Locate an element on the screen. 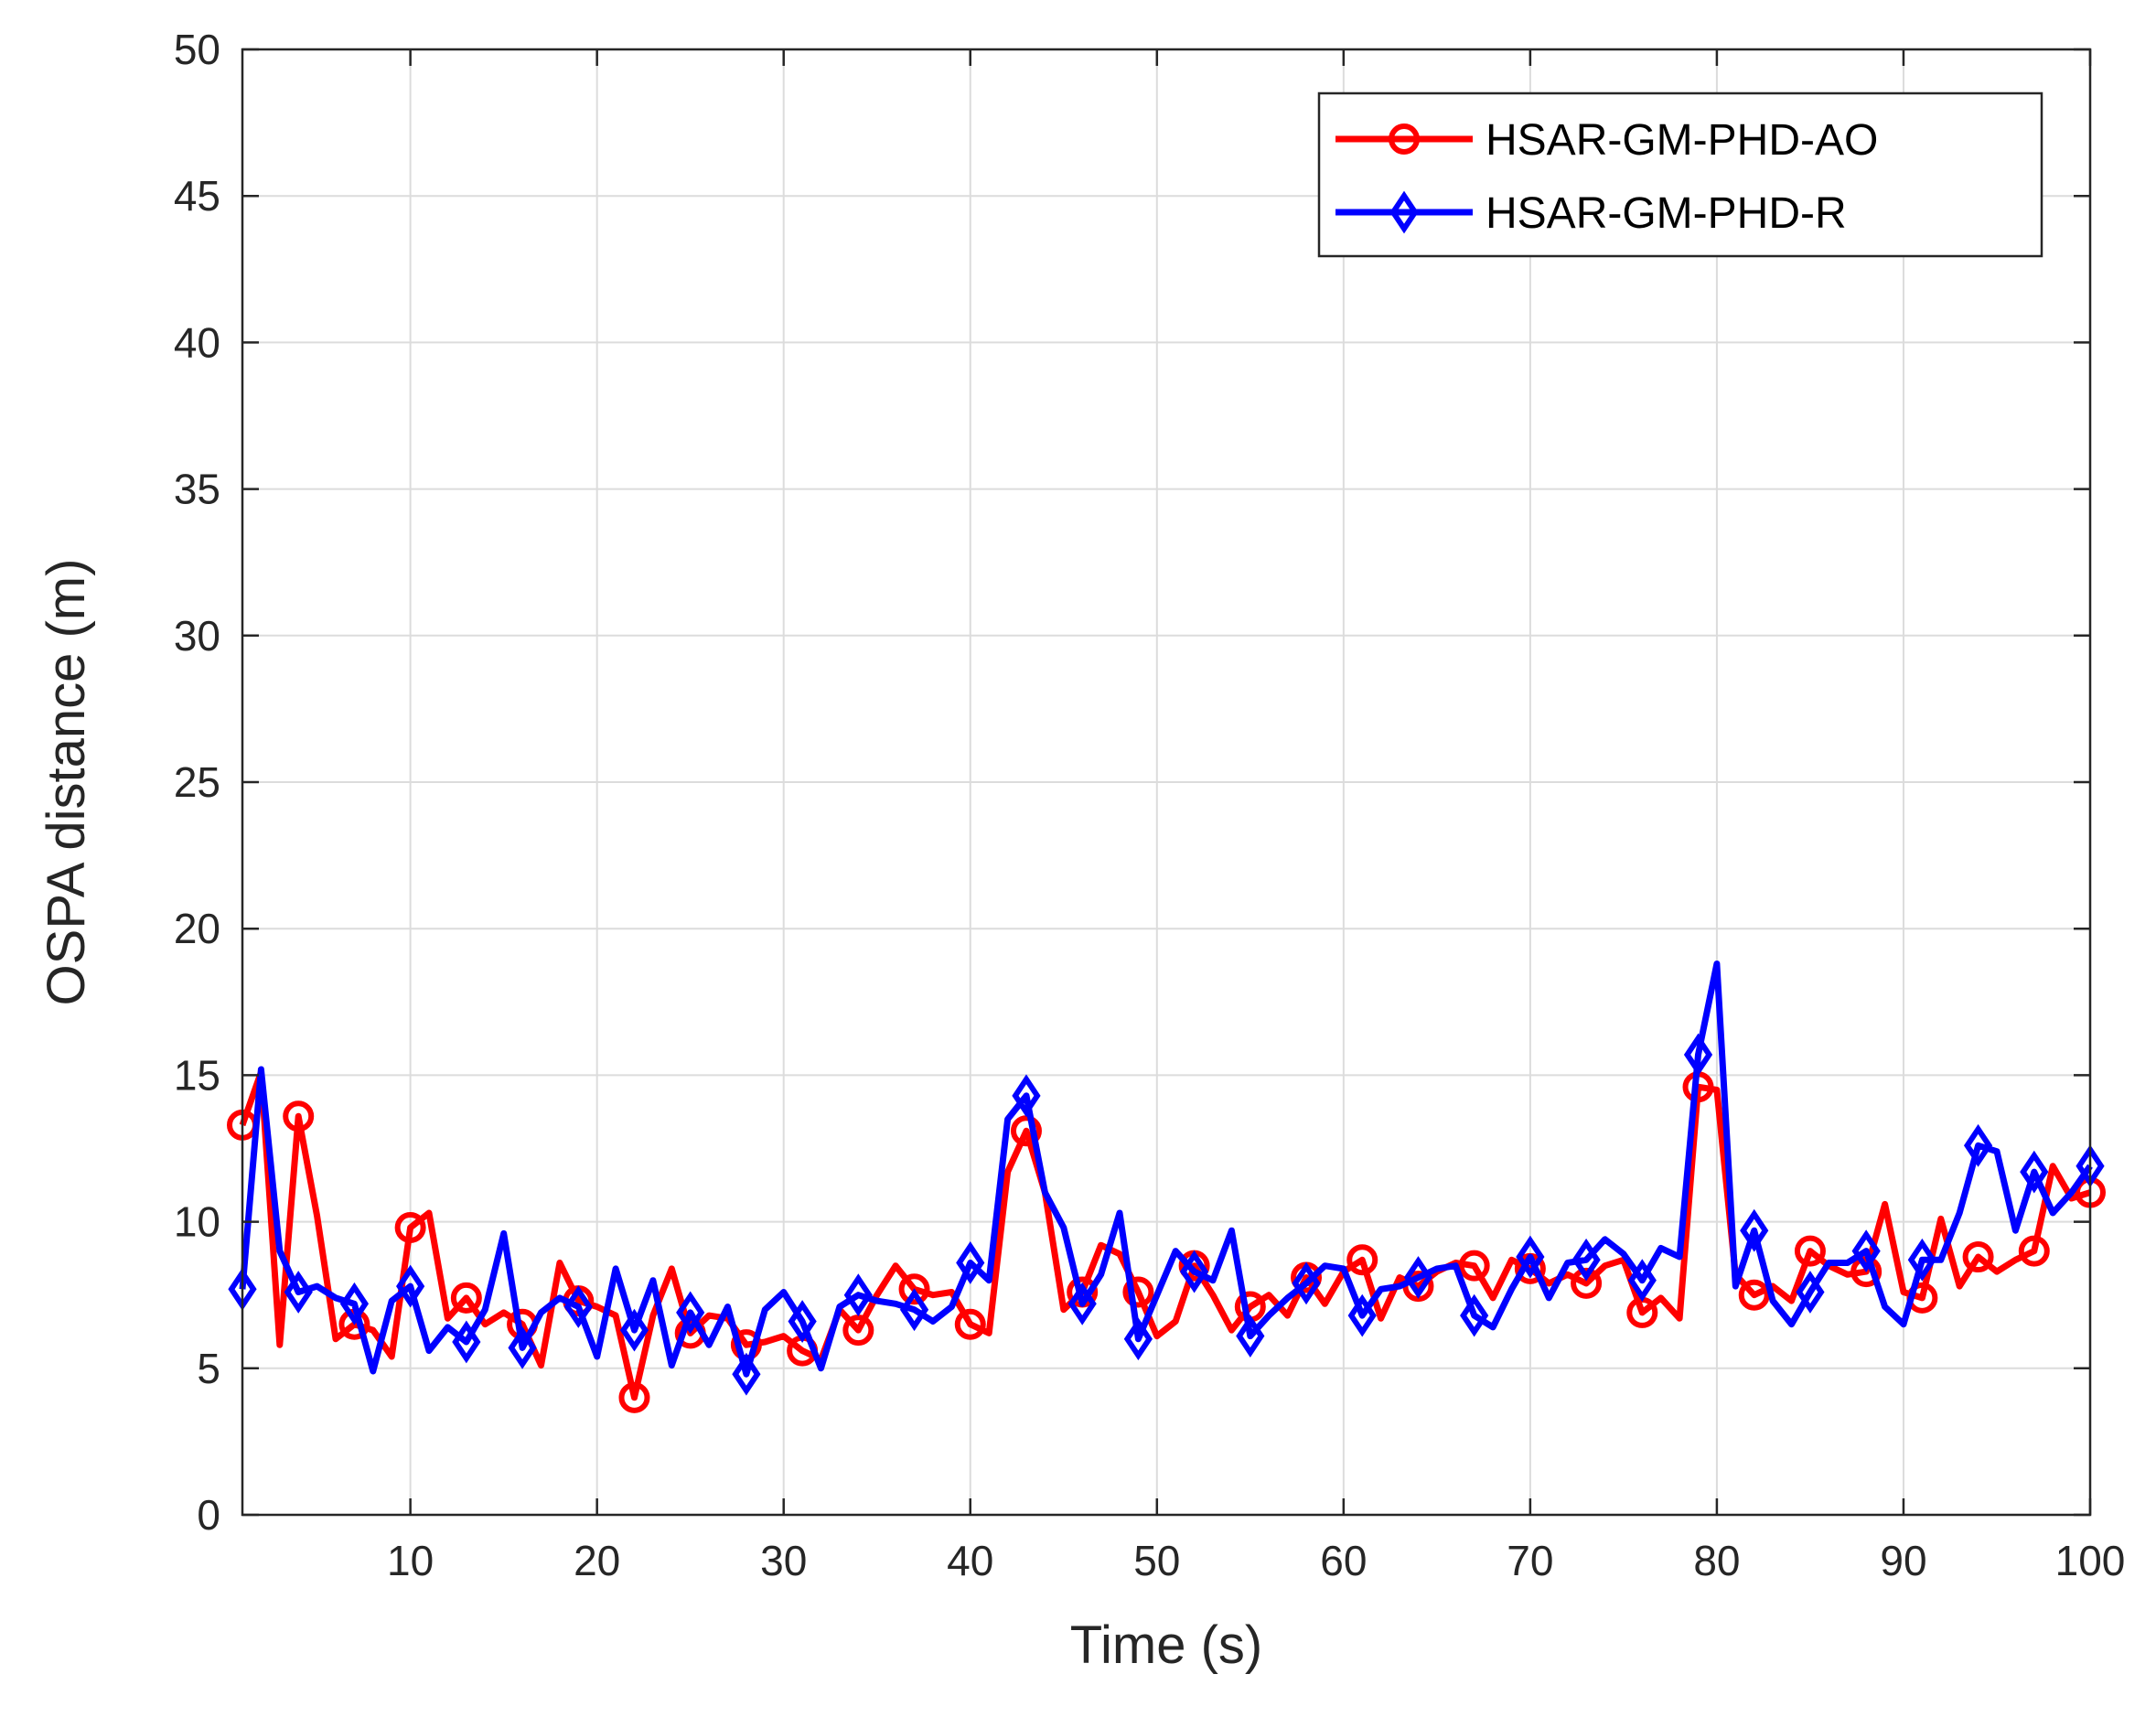 This screenshot has width=2156, height=1717. x-tick-label-90: 90 is located at coordinates (1903, 1560).